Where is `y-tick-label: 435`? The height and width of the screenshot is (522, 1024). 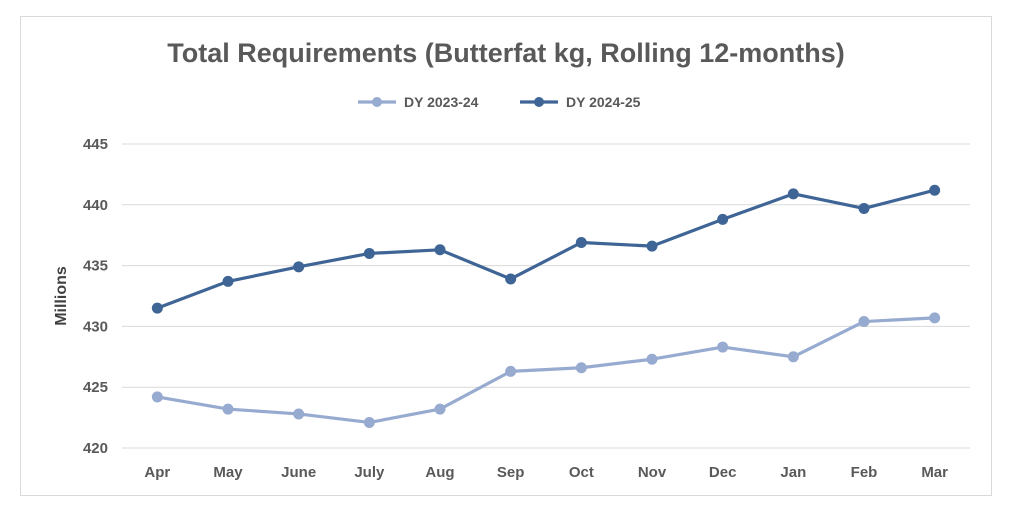
y-tick-label: 435 is located at coordinates (95, 266).